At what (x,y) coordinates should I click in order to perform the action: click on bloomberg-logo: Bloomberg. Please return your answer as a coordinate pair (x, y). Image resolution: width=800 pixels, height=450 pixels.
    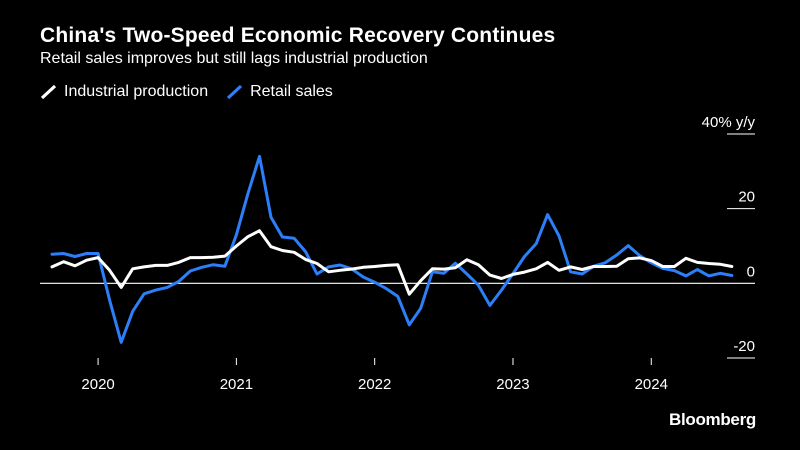
    Looking at the image, I should click on (712, 419).